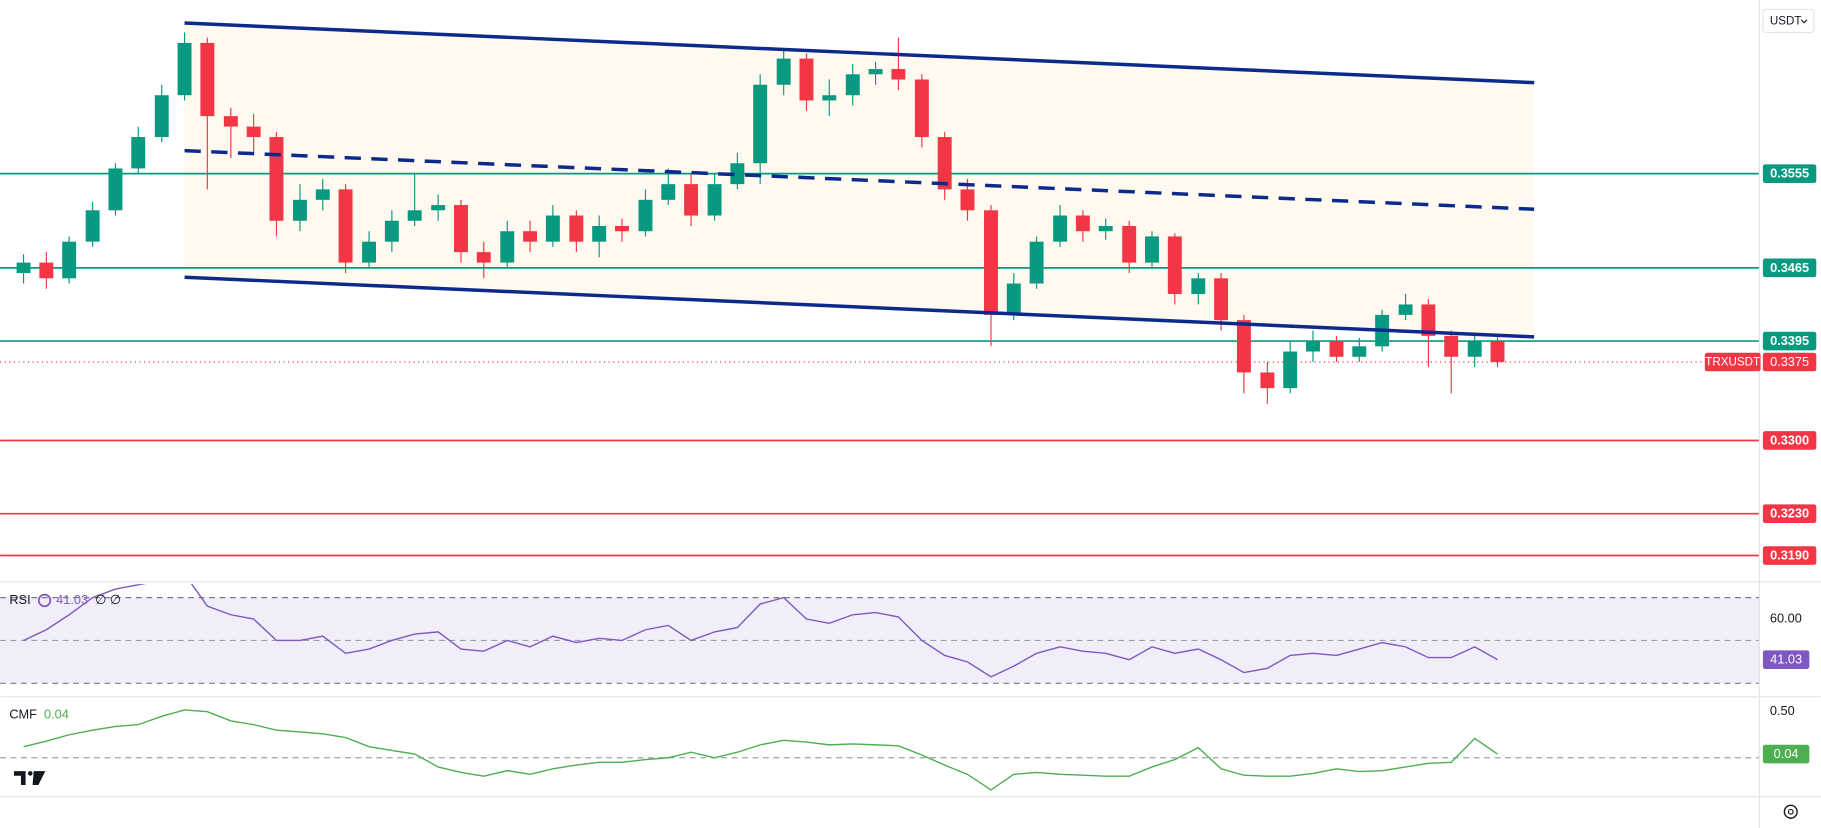 The image size is (1821, 828). What do you see at coordinates (44, 600) in the screenshot?
I see `indicator-icon` at bounding box center [44, 600].